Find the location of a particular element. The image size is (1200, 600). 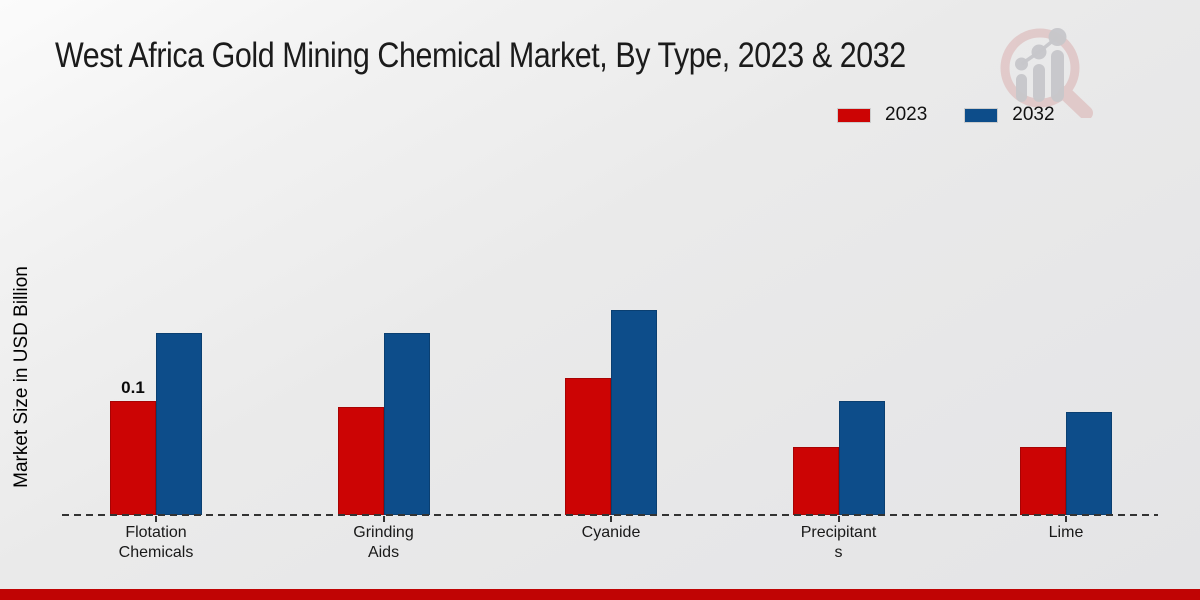

bar-value-label-2023-flotation-chemicals: 0.1 is located at coordinates (133, 387).